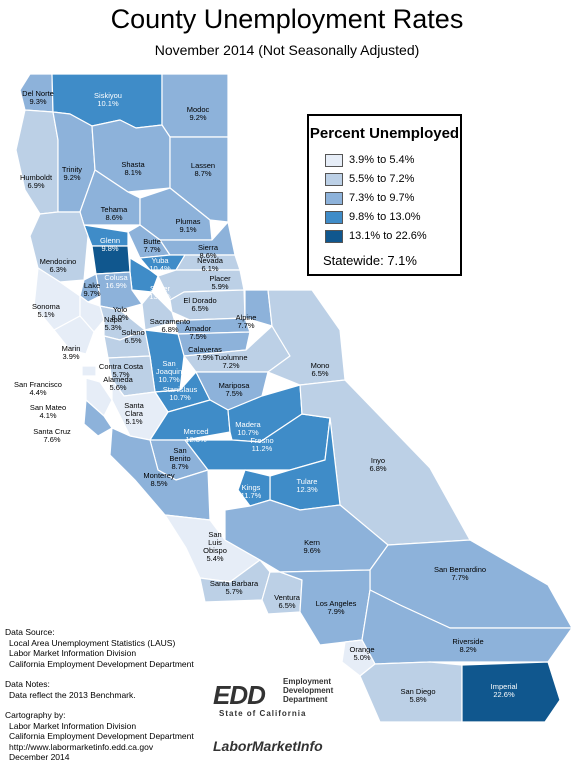  I want to click on county-label-orange: Orange 5.0%, so click(361, 653).